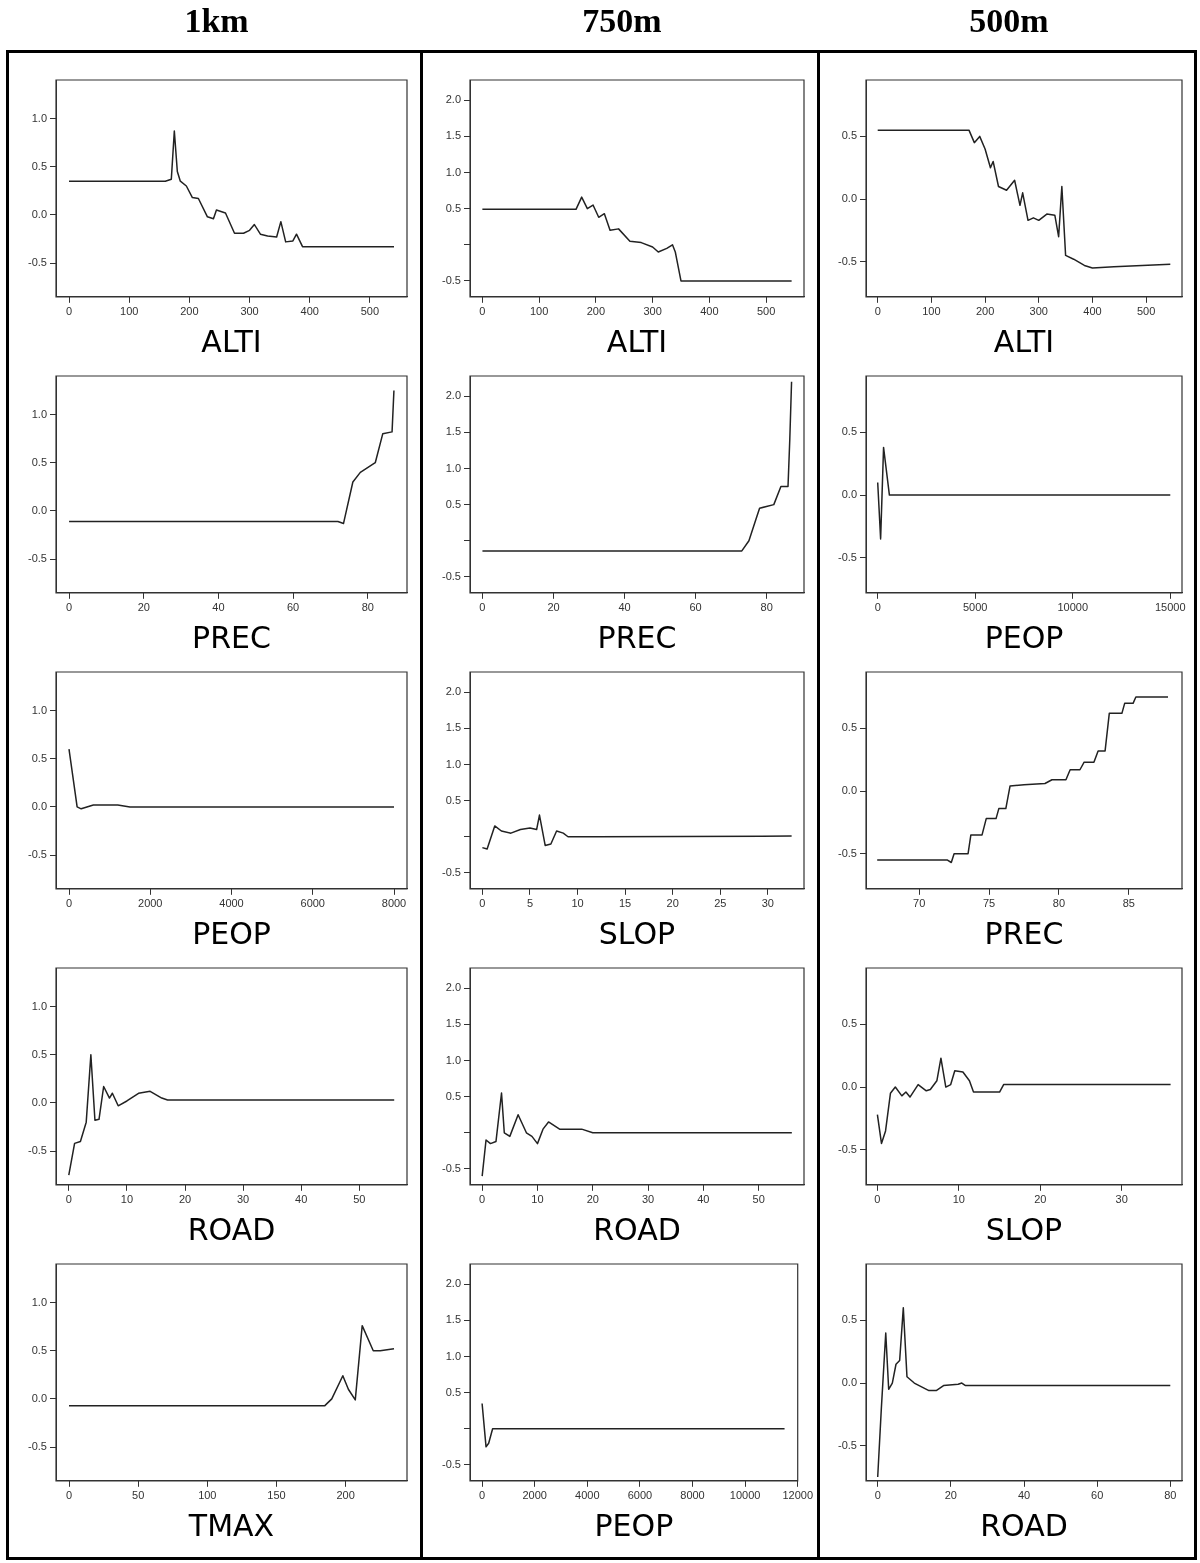 Image resolution: width=1200 pixels, height=1563 pixels. Describe the element at coordinates (989, 903) in the screenshot. I see `x-tick-label: 75` at that location.